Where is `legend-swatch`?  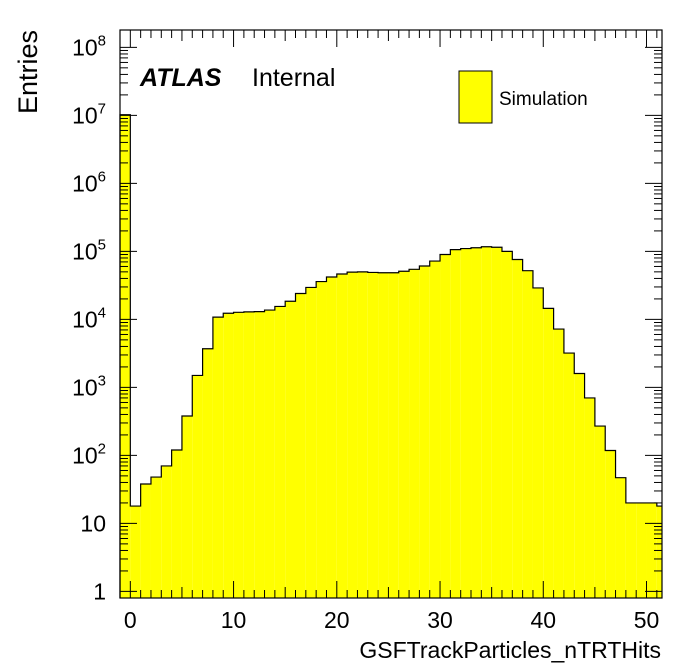
legend-swatch is located at coordinates (475, 97).